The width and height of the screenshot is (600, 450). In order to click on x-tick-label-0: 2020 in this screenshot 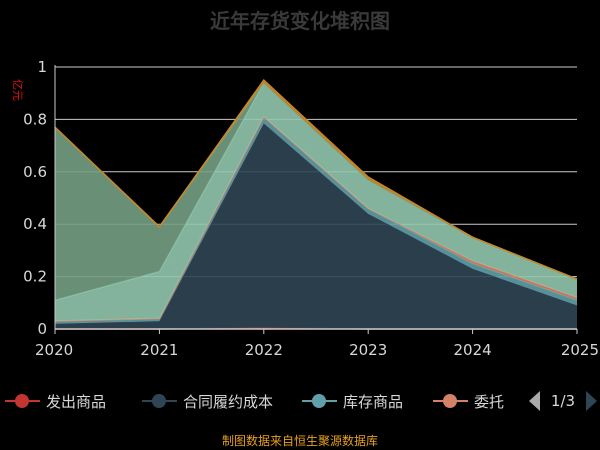, I will do `click(54, 350)`.